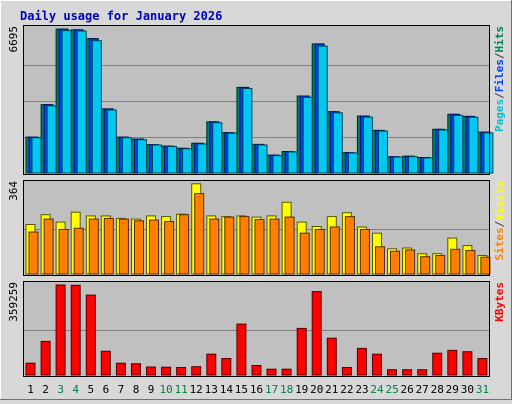 This screenshot has width=512, height=404. I want to click on x-tick-label: 6, so click(106, 389).